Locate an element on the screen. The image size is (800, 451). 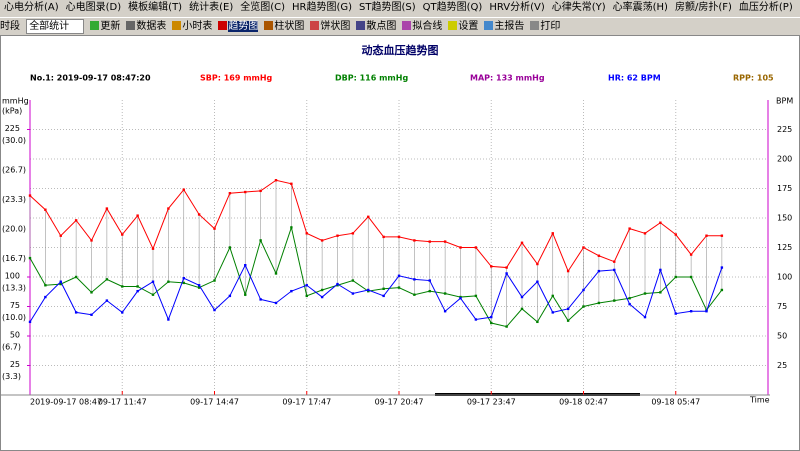
button-label: 数据表 is located at coordinates (151, 26).